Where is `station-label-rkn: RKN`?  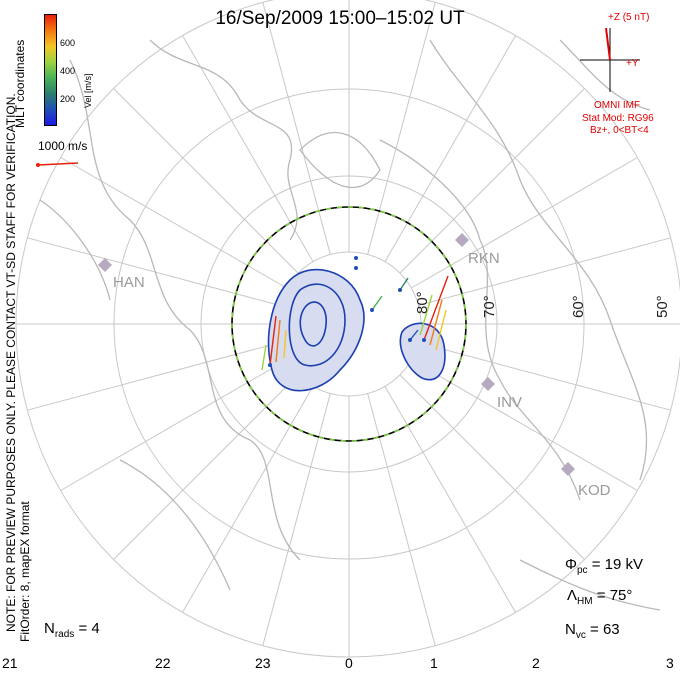 station-label-rkn: RKN is located at coordinates (484, 258).